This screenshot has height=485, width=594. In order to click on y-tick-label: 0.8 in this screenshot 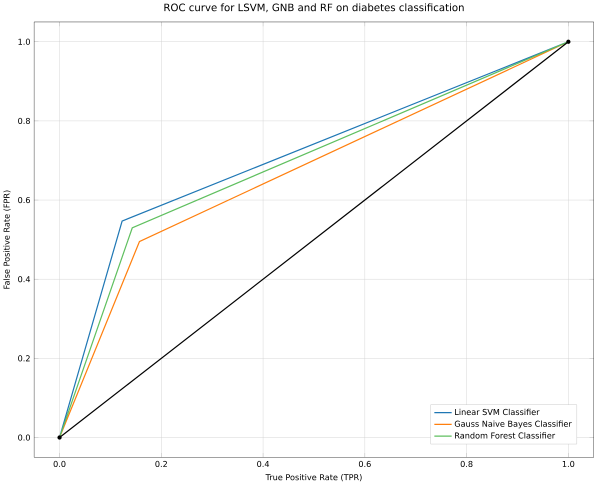, I will do `click(24, 121)`.